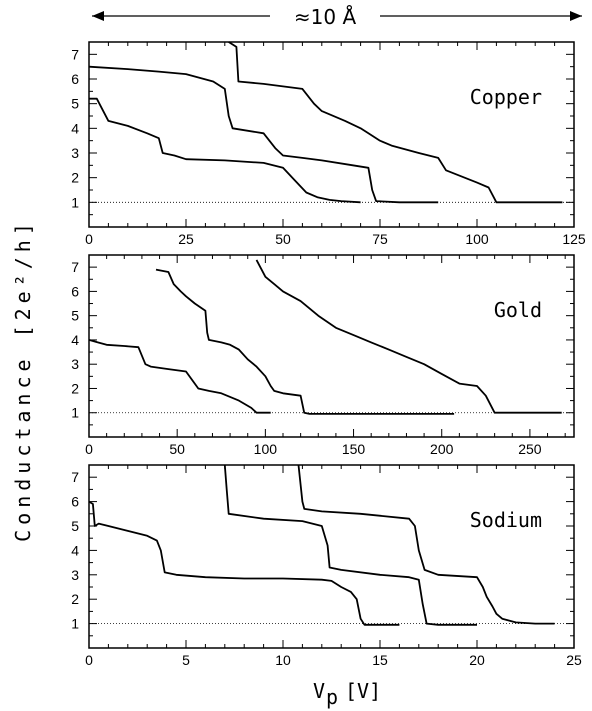  Describe the element at coordinates (89, 239) in the screenshot. I see `copper-x-tick-label: 0` at that location.